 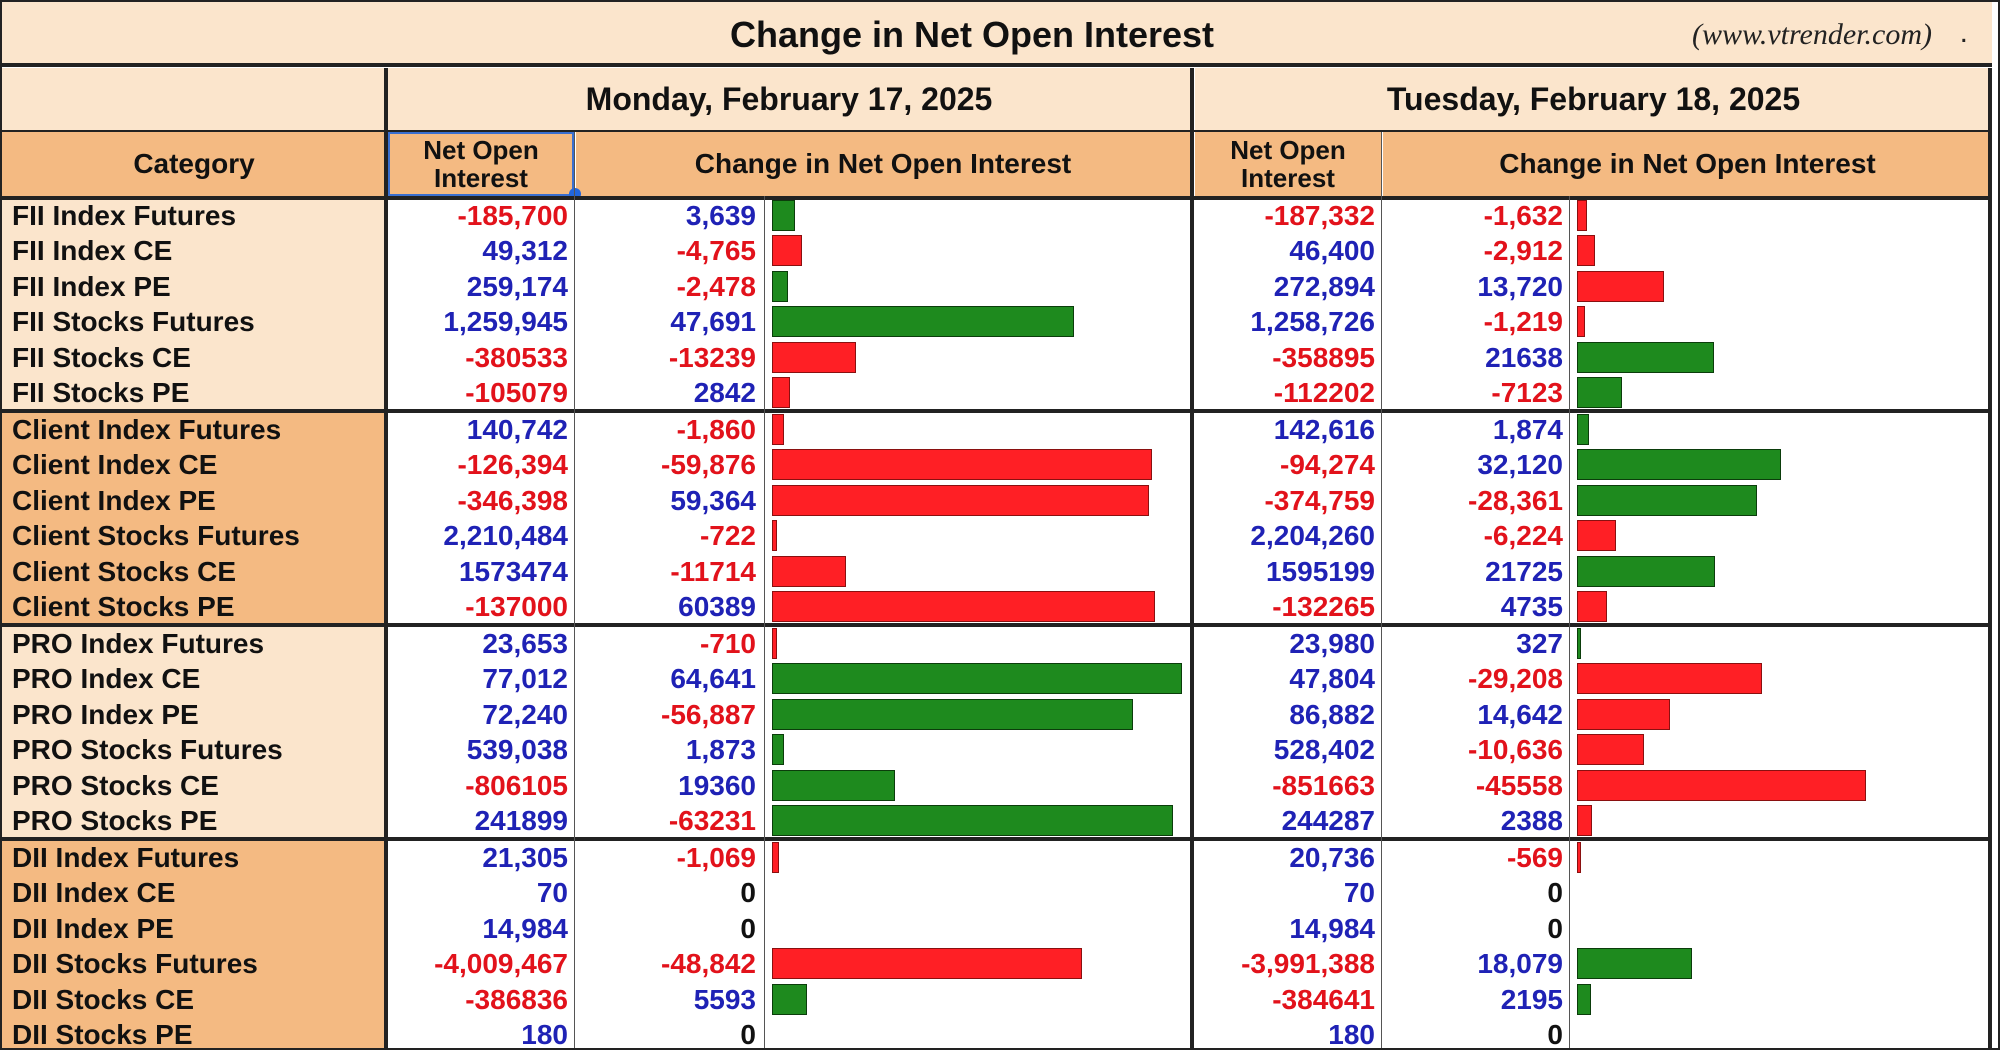 I want to click on day1-noi-cell: 14,984, so click(x=525, y=928).